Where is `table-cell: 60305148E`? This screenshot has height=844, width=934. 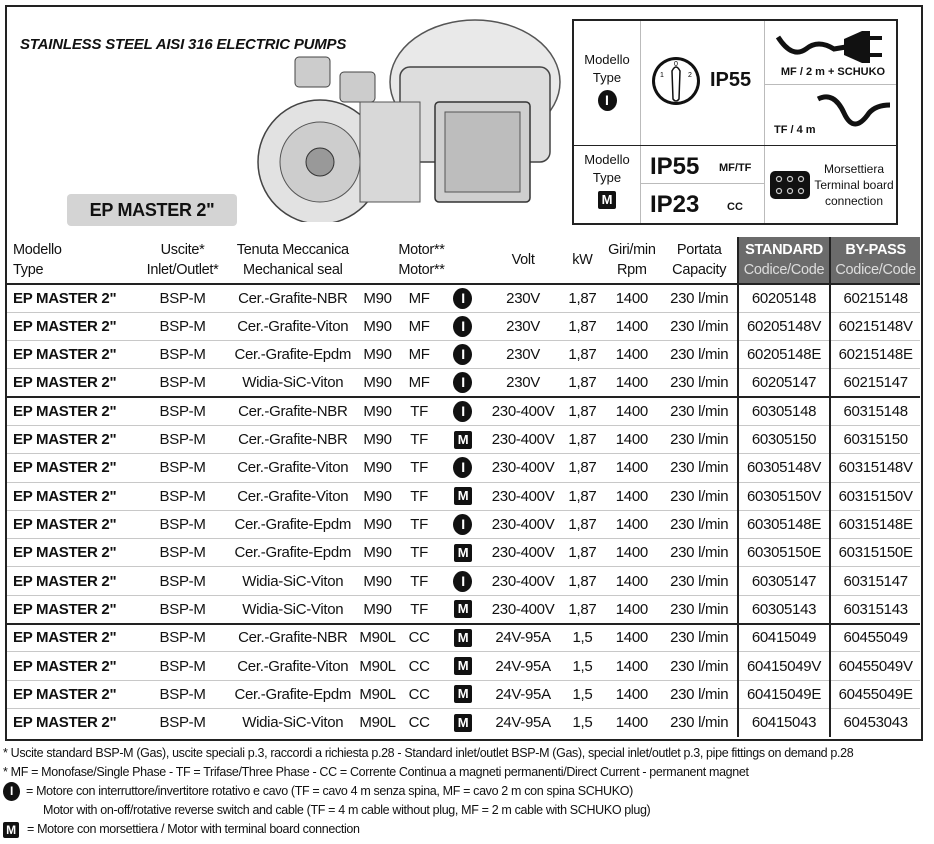 table-cell: 60305148E is located at coordinates (783, 524).